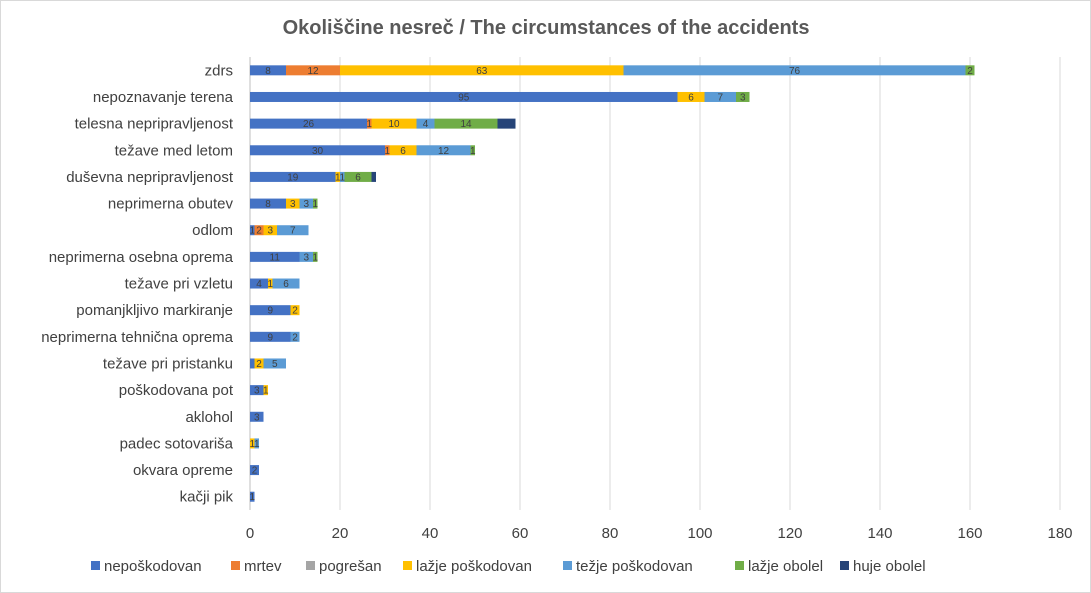  What do you see at coordinates (785, 566) in the screenshot?
I see `legend-label: lažje obolel` at bounding box center [785, 566].